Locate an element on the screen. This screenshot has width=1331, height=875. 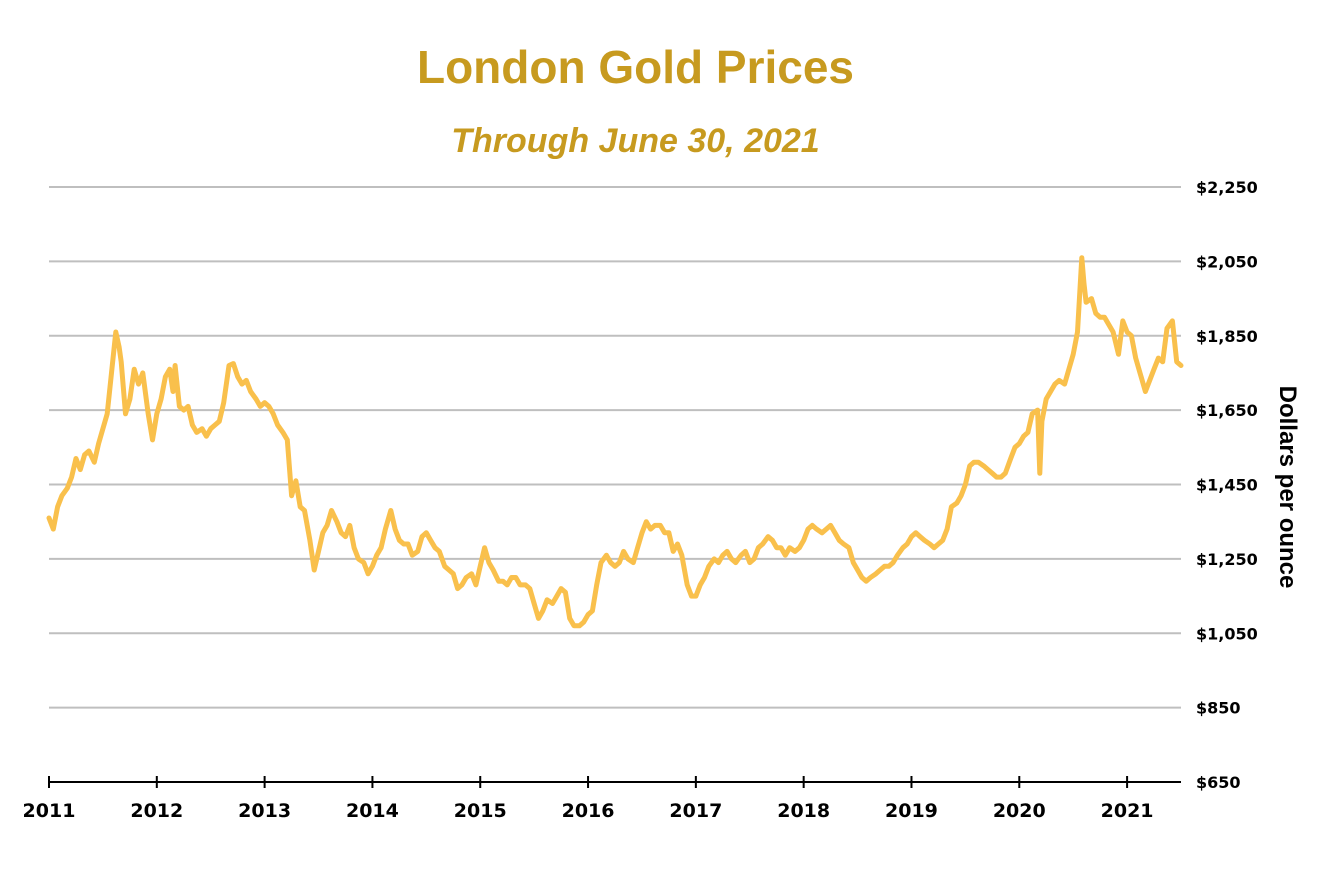
y-tick-label-1450: $1,450 is located at coordinates (1227, 485).